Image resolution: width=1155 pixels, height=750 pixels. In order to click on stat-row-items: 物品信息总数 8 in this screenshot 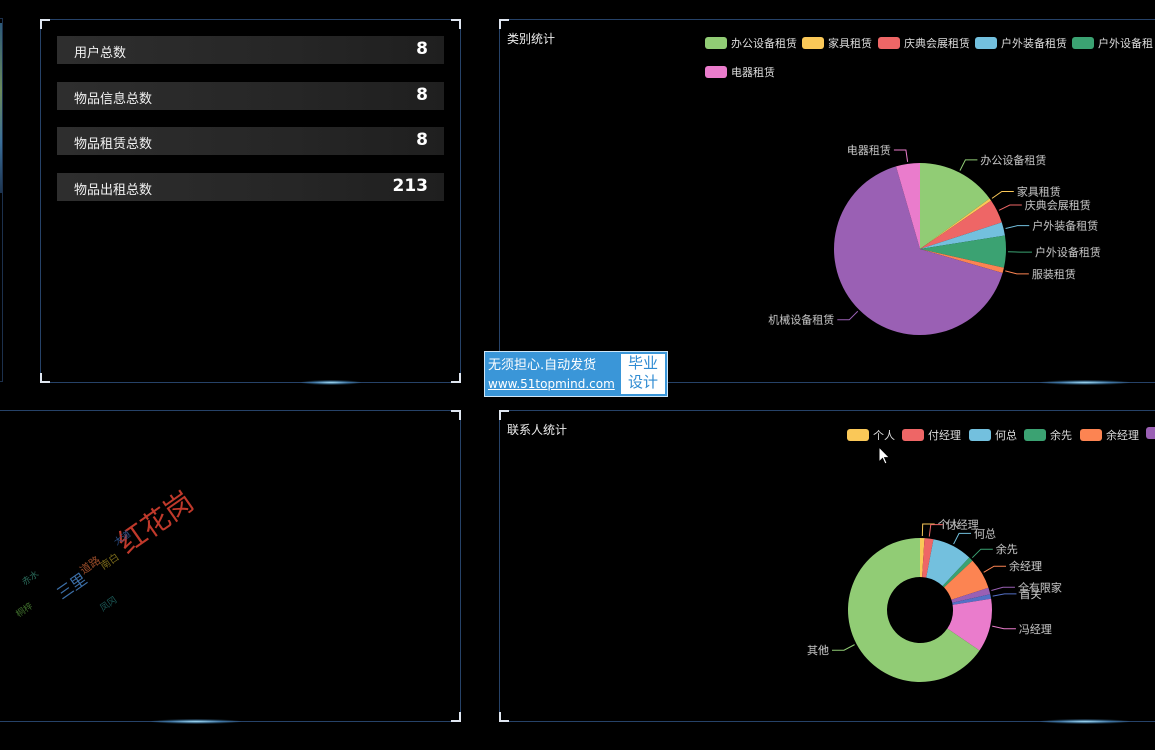, I will do `click(250, 96)`.